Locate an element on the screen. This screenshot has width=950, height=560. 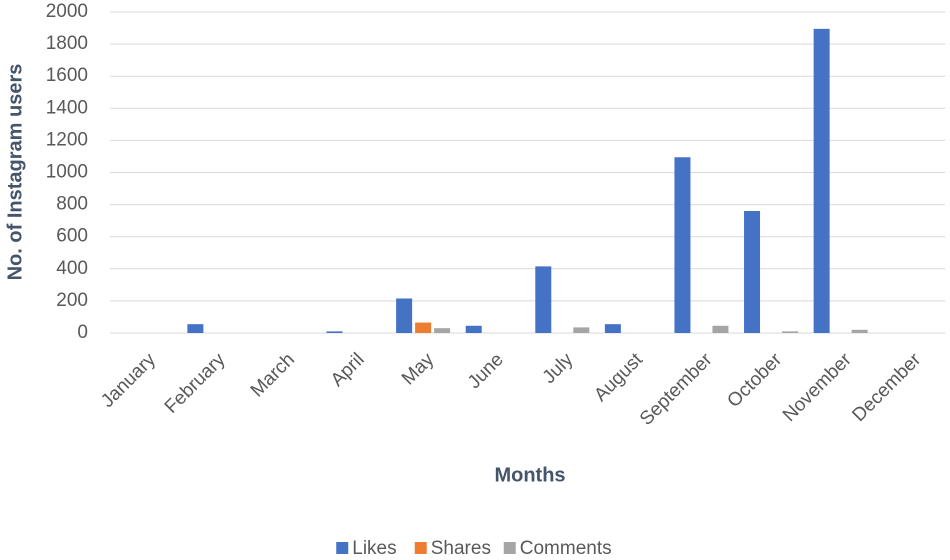
x-tick-label: June is located at coordinates (486, 371).